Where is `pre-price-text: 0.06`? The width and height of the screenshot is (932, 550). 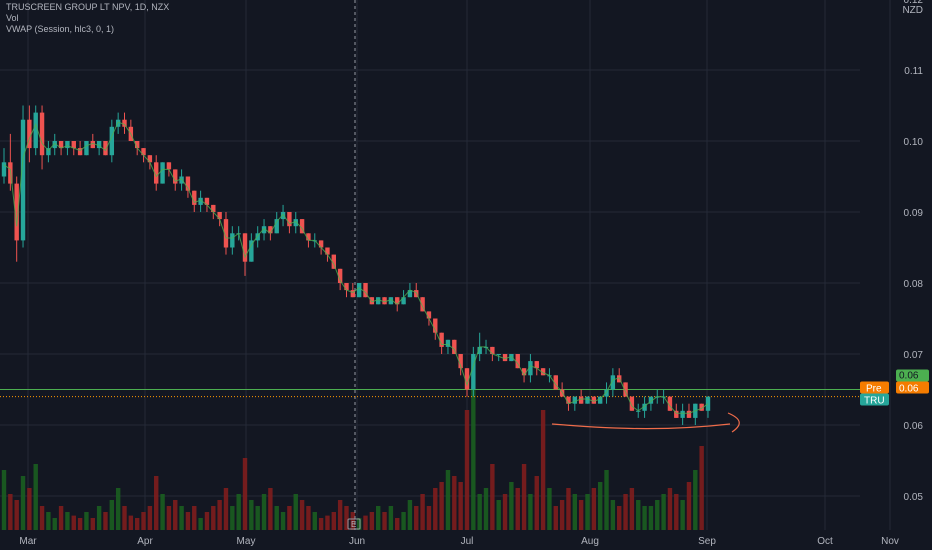 pre-price-text: 0.06 is located at coordinates (909, 389).